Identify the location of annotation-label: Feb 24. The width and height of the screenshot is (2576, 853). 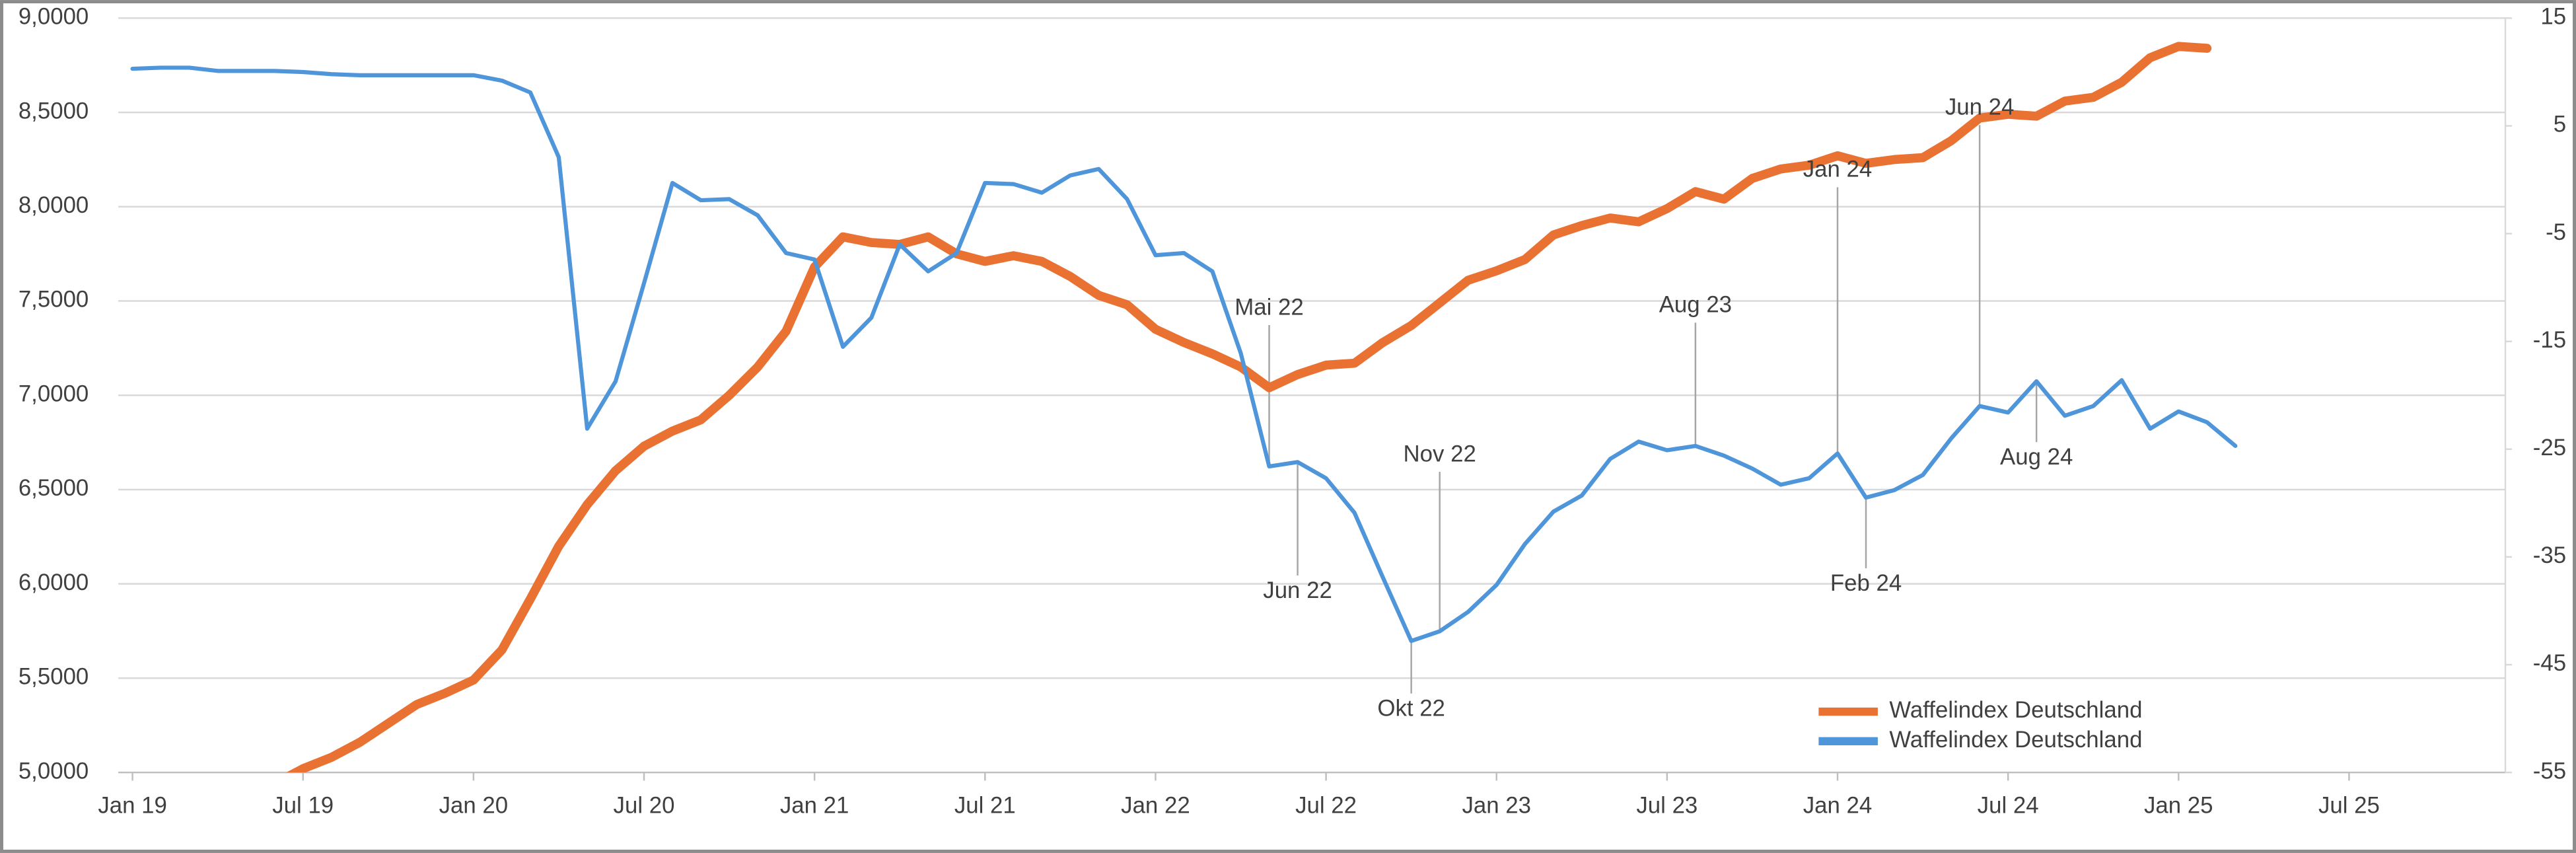
(1866, 583).